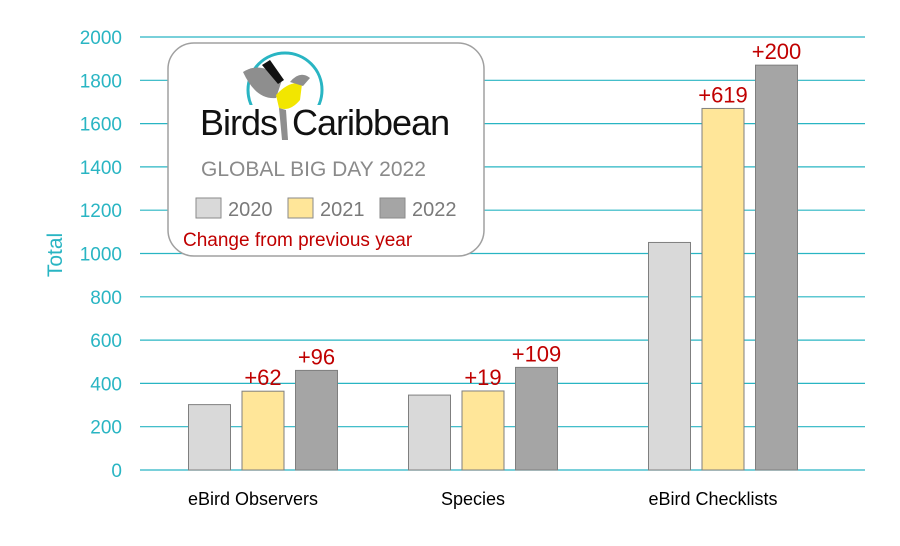 This screenshot has width=900, height=546. What do you see at coordinates (253, 499) in the screenshot?
I see `x-tick-label: eBird Observers` at bounding box center [253, 499].